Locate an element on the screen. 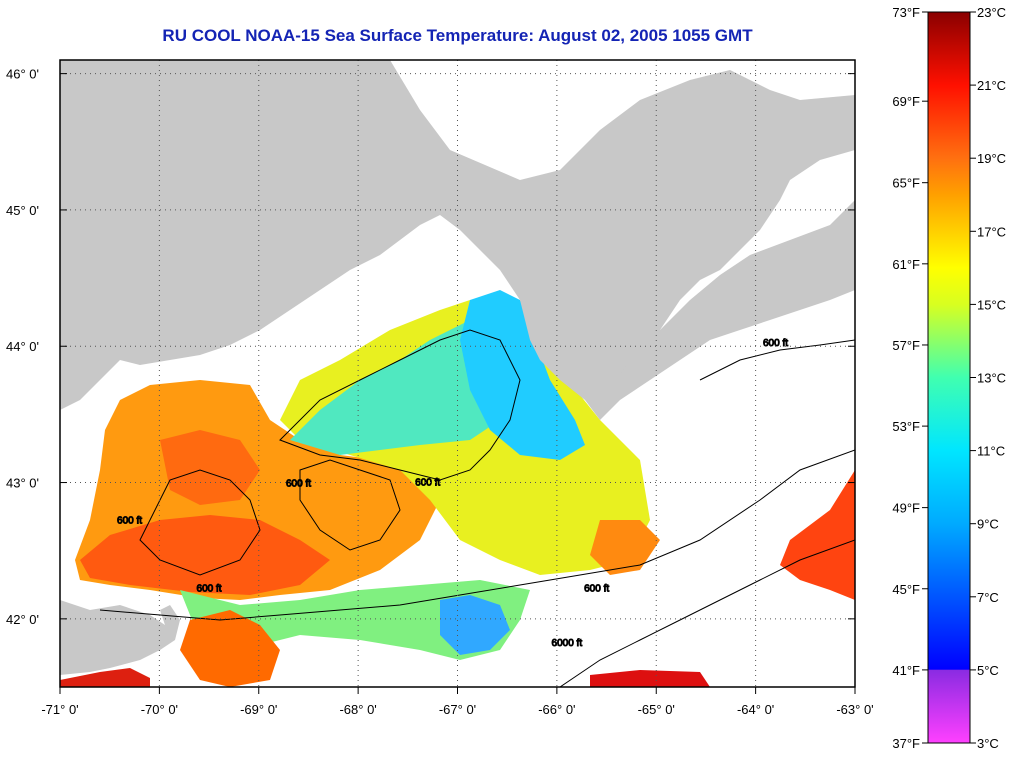 The image size is (1016, 761). colorbar-f-label: 49°F is located at coordinates (906, 508).